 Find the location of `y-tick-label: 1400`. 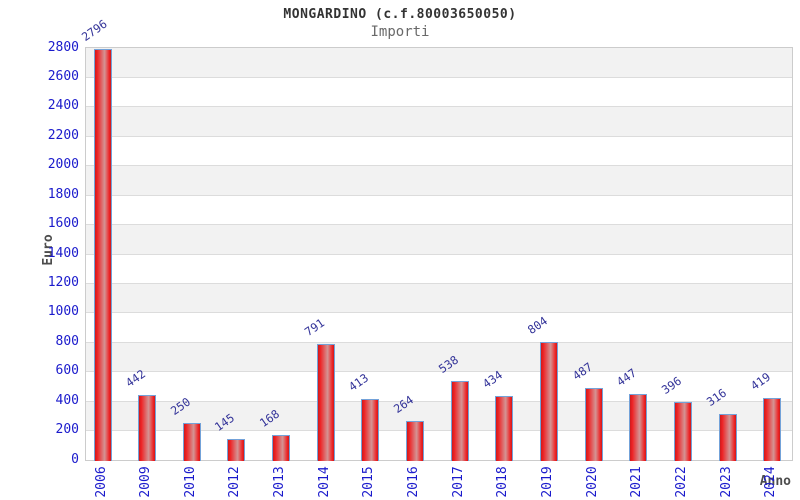

y-tick-label: 1400 is located at coordinates (63, 253).